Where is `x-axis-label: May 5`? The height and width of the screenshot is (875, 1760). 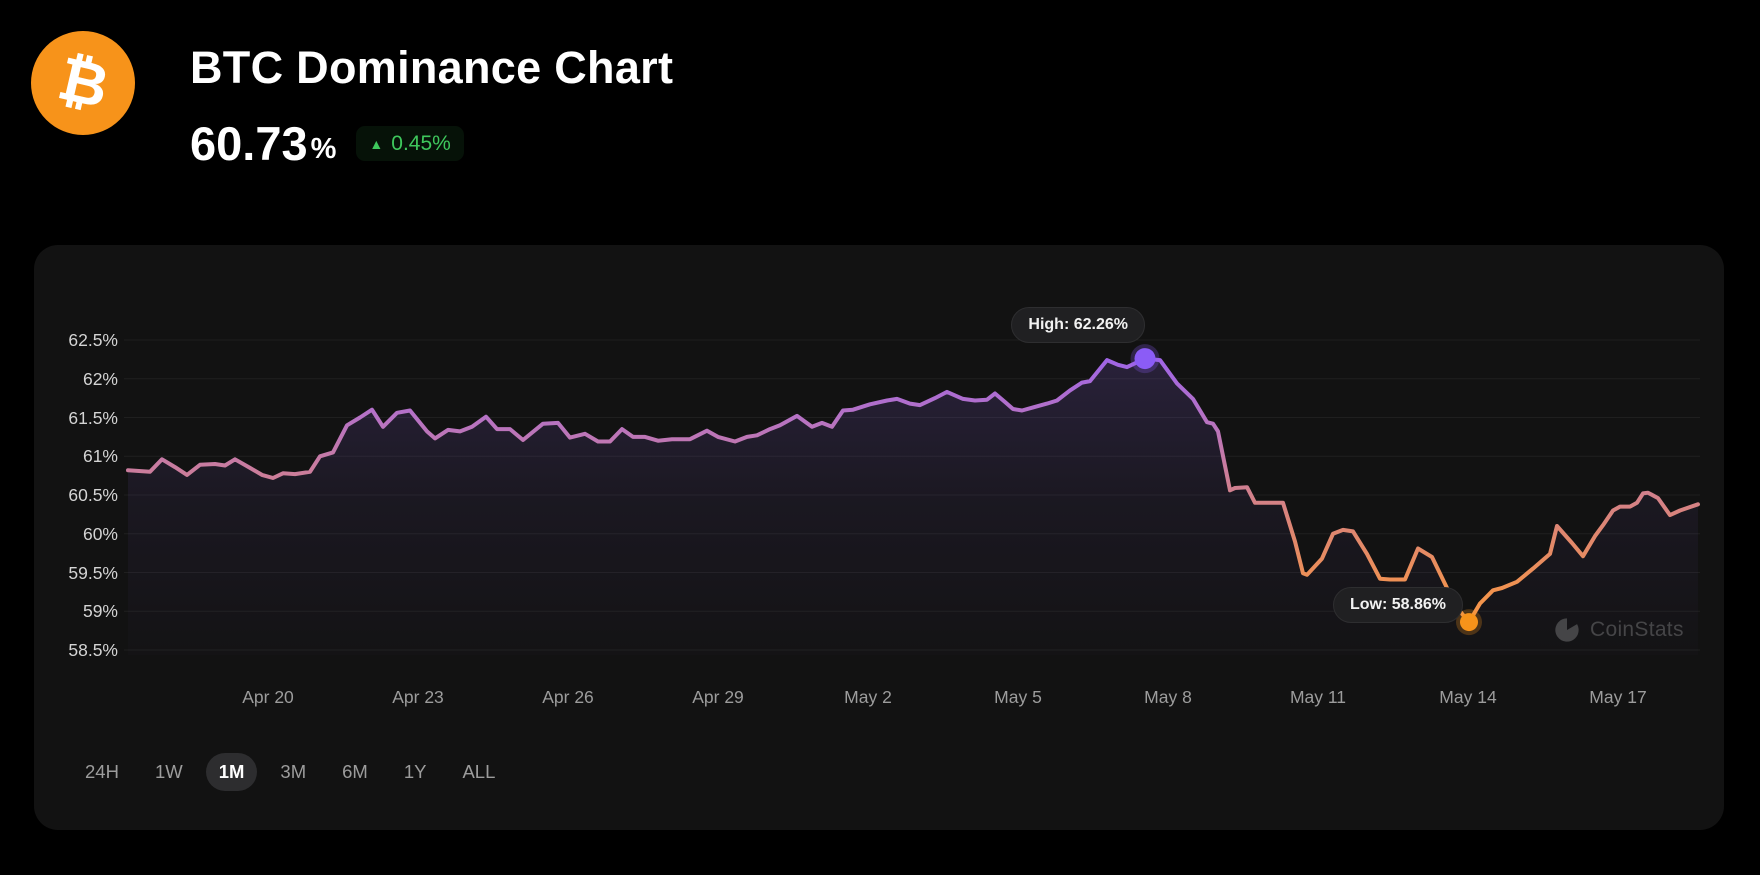
x-axis-label: May 5 is located at coordinates (1018, 697).